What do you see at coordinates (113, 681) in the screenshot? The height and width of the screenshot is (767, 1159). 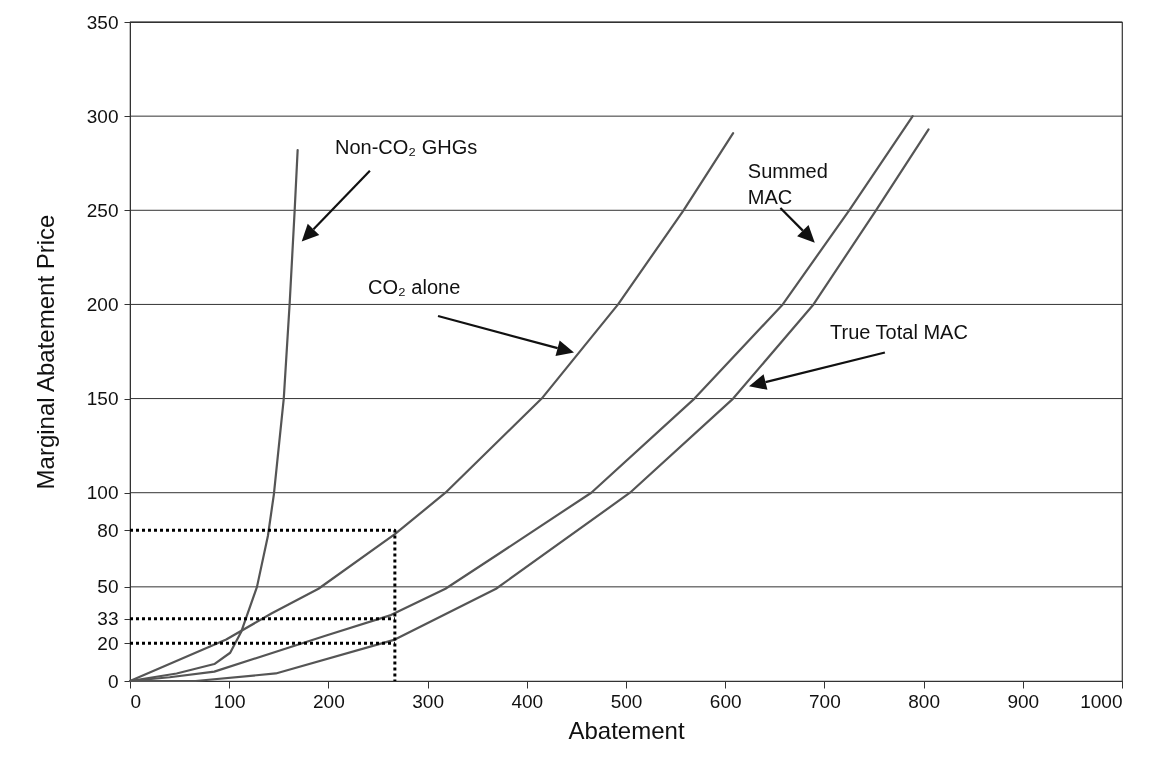 I see `y-tick-label: 0` at bounding box center [113, 681].